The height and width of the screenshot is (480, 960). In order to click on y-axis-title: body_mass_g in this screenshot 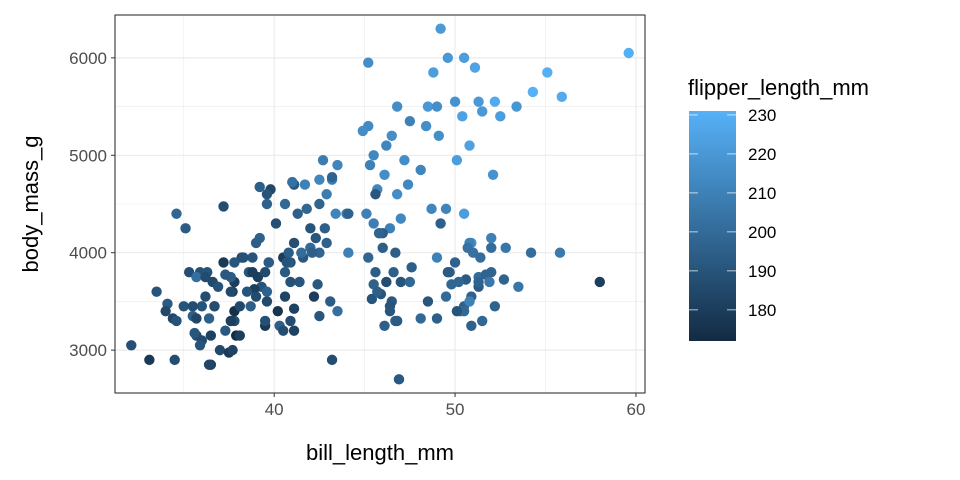, I will do `click(30, 204)`.